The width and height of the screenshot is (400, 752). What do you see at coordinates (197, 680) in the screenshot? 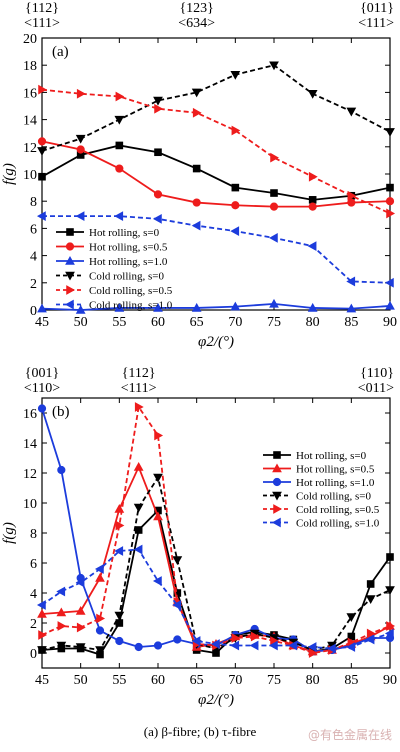
I see `x-tick-label: 65` at bounding box center [197, 680].